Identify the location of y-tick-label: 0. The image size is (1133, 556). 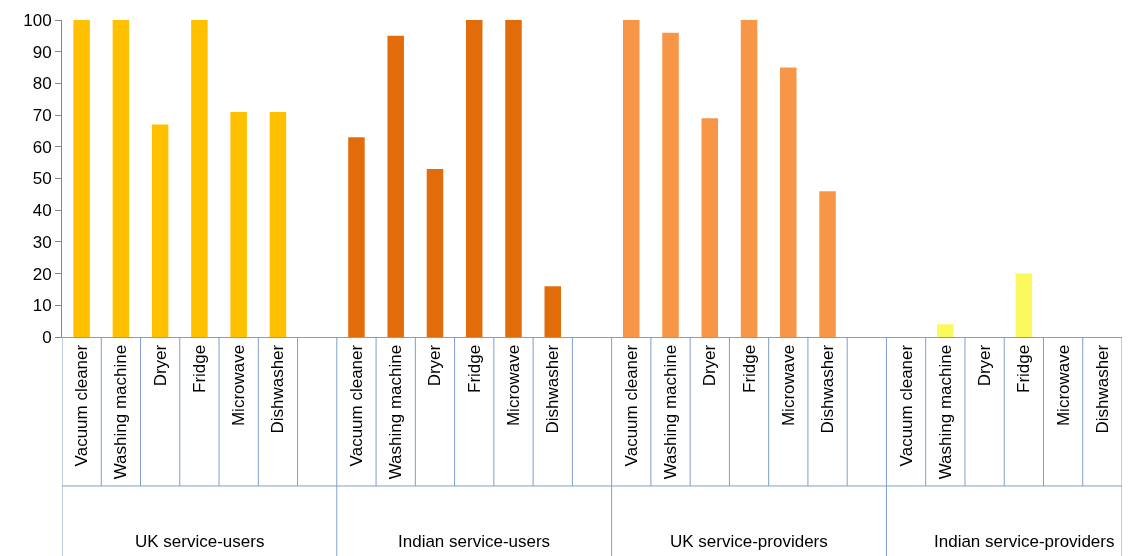
(47, 337).